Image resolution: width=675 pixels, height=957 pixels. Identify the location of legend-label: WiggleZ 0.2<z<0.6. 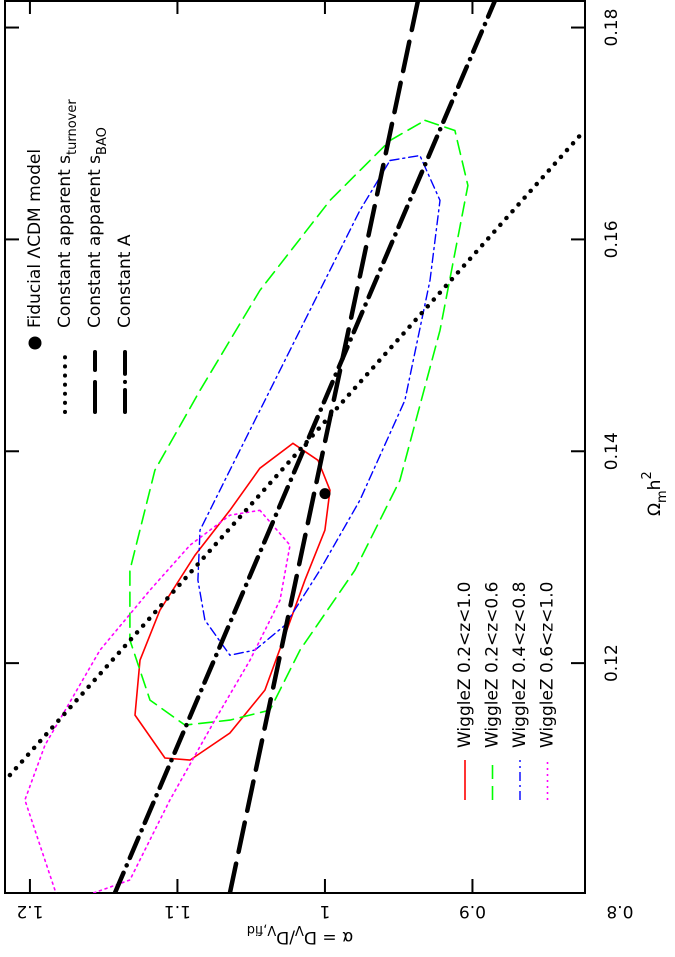
(493, 665).